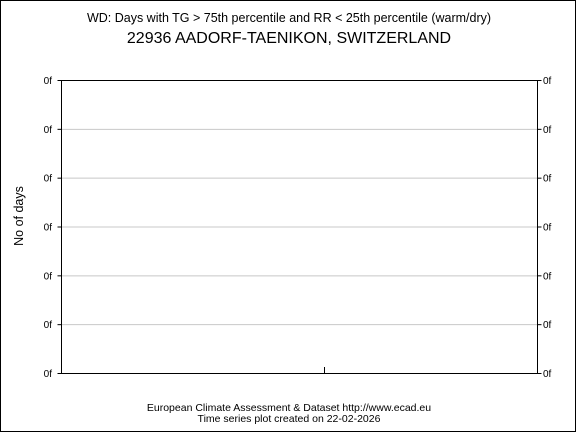 The image size is (576, 432). What do you see at coordinates (19, 216) in the screenshot?
I see `y-axis-label: No of days` at bounding box center [19, 216].